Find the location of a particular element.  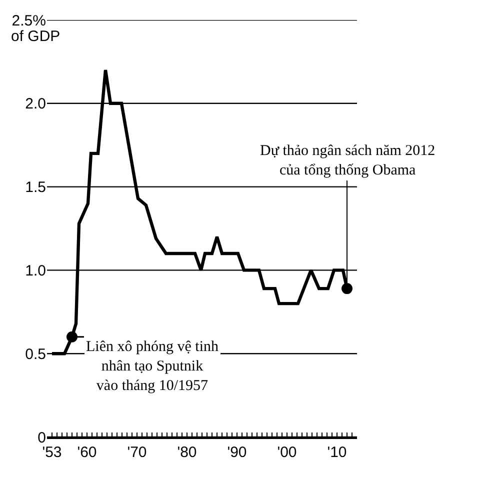

y-tick-label: 2.0 is located at coordinates (35, 104).